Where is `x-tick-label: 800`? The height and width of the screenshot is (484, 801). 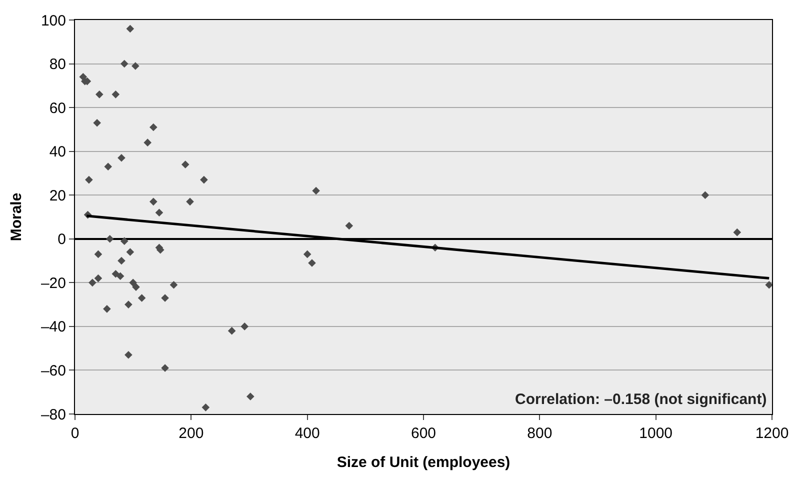
x-tick-label: 800 is located at coordinates (539, 433).